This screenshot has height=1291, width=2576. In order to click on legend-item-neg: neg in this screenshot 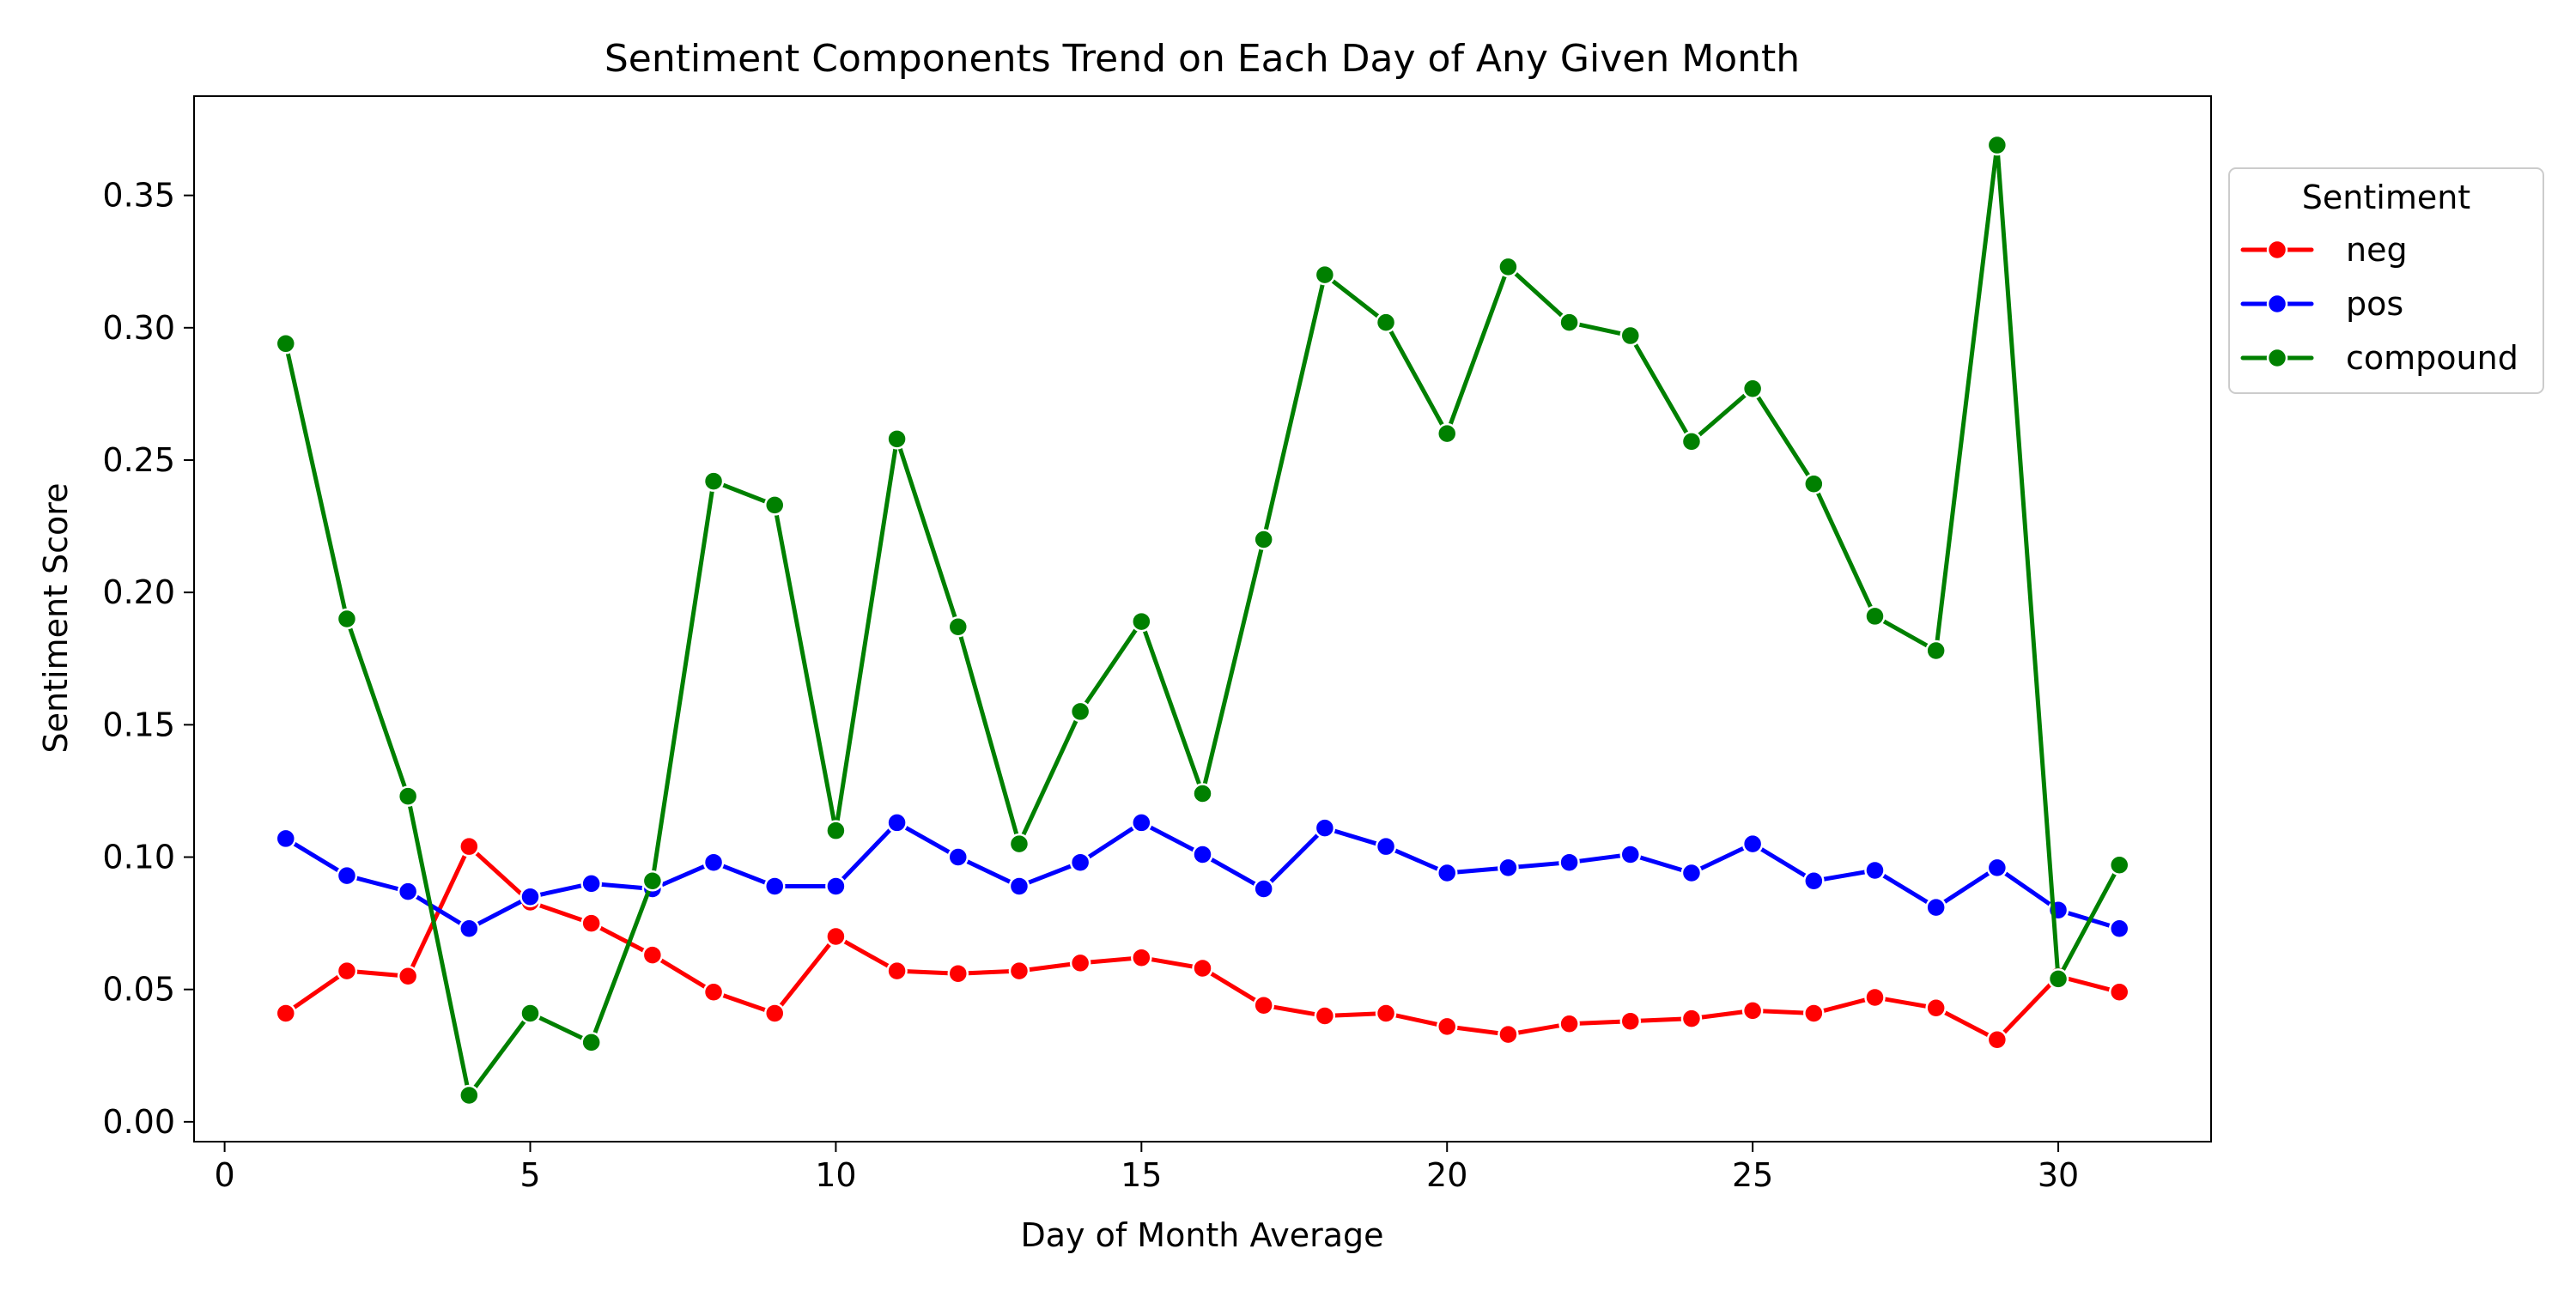, I will do `click(2324, 250)`.